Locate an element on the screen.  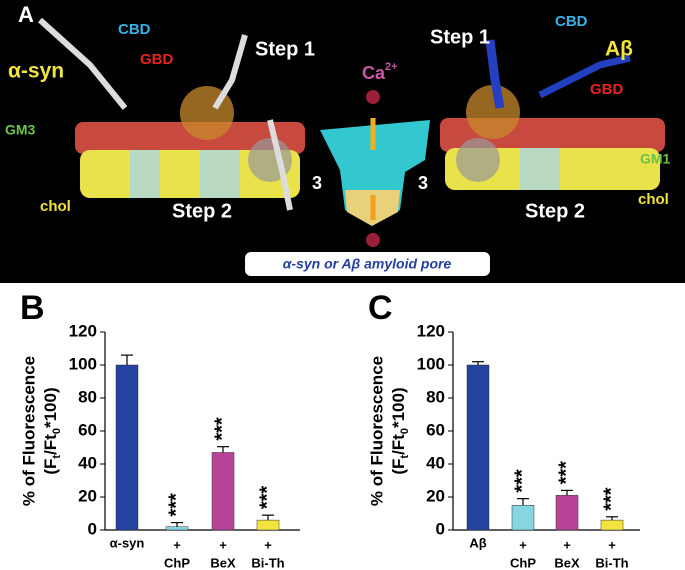
x-tick-label: Aβ is located at coordinates (477, 542).